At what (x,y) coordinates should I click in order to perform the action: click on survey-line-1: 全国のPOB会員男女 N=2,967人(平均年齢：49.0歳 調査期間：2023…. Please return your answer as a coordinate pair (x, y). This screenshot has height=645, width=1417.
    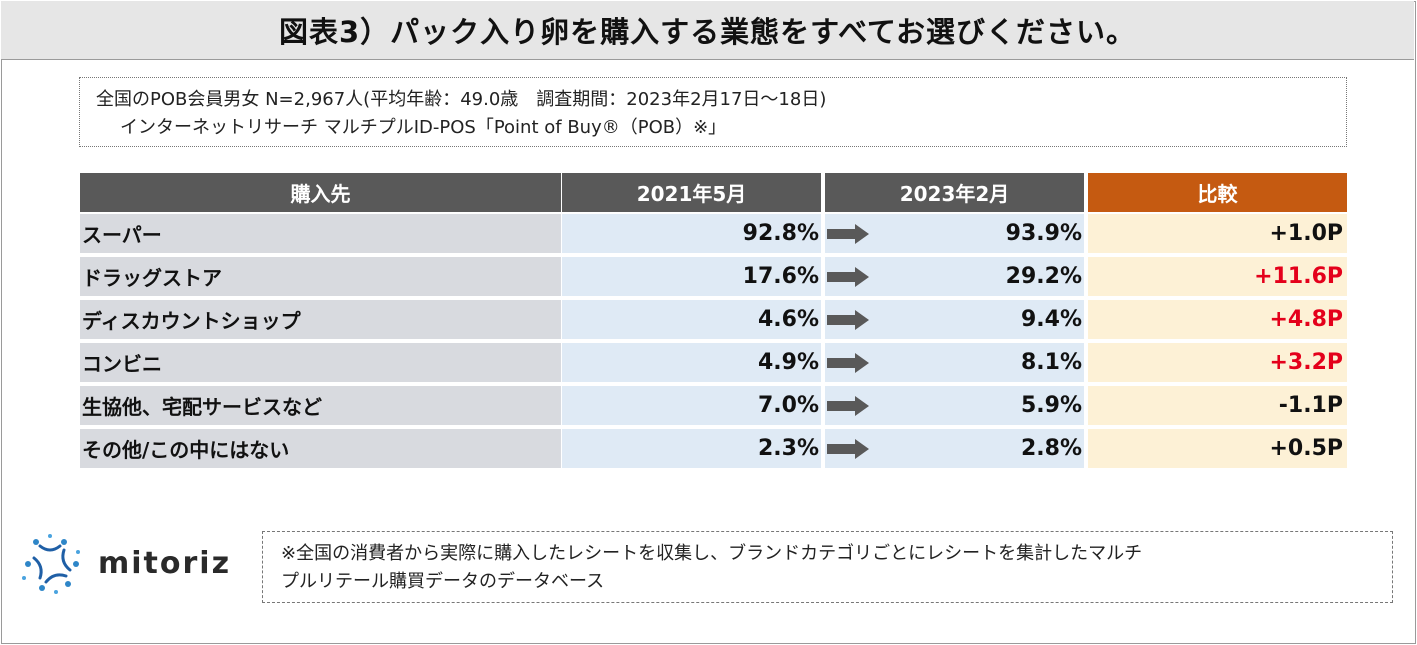
    Looking at the image, I should click on (461, 99).